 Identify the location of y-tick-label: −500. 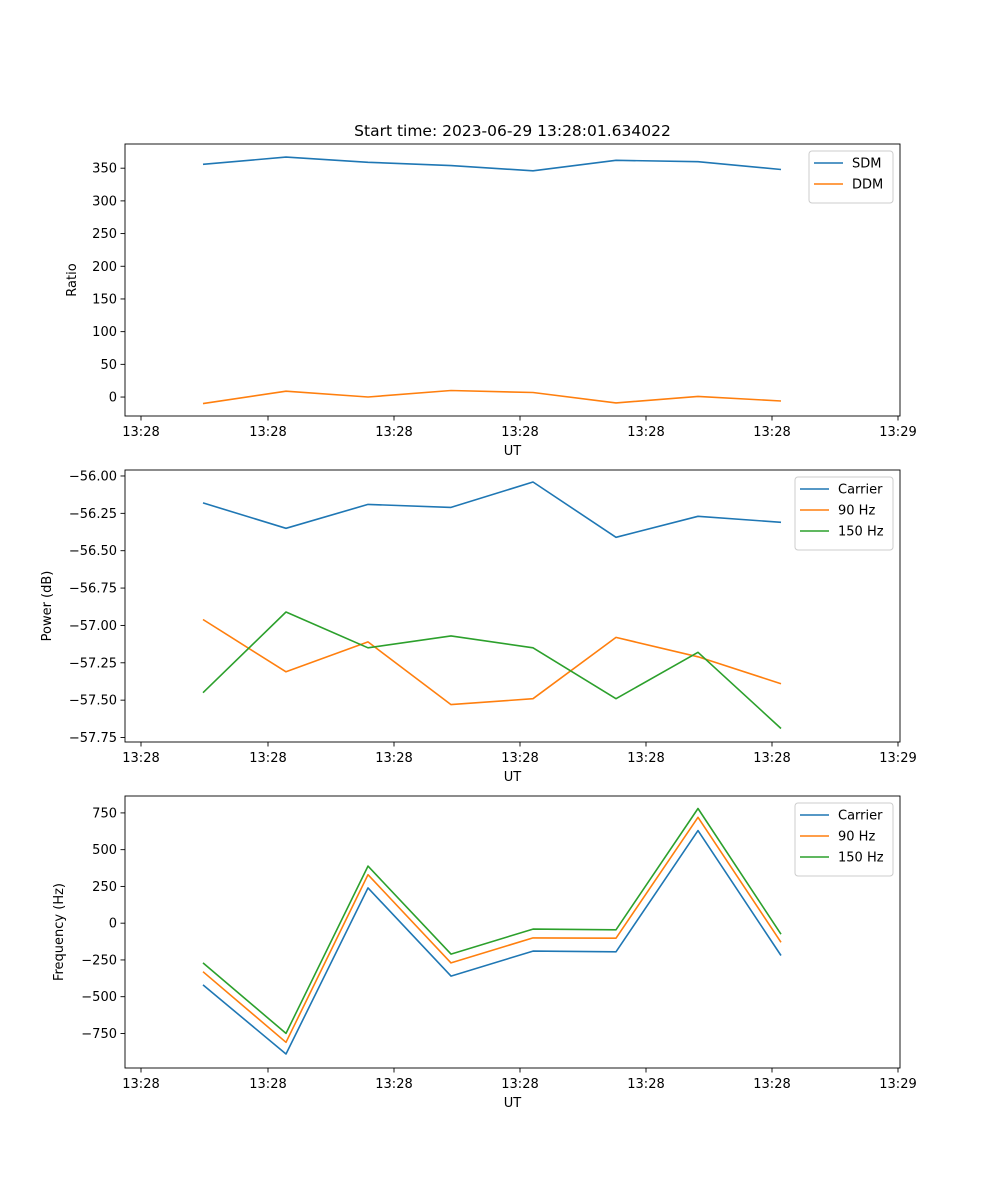
(99, 997).